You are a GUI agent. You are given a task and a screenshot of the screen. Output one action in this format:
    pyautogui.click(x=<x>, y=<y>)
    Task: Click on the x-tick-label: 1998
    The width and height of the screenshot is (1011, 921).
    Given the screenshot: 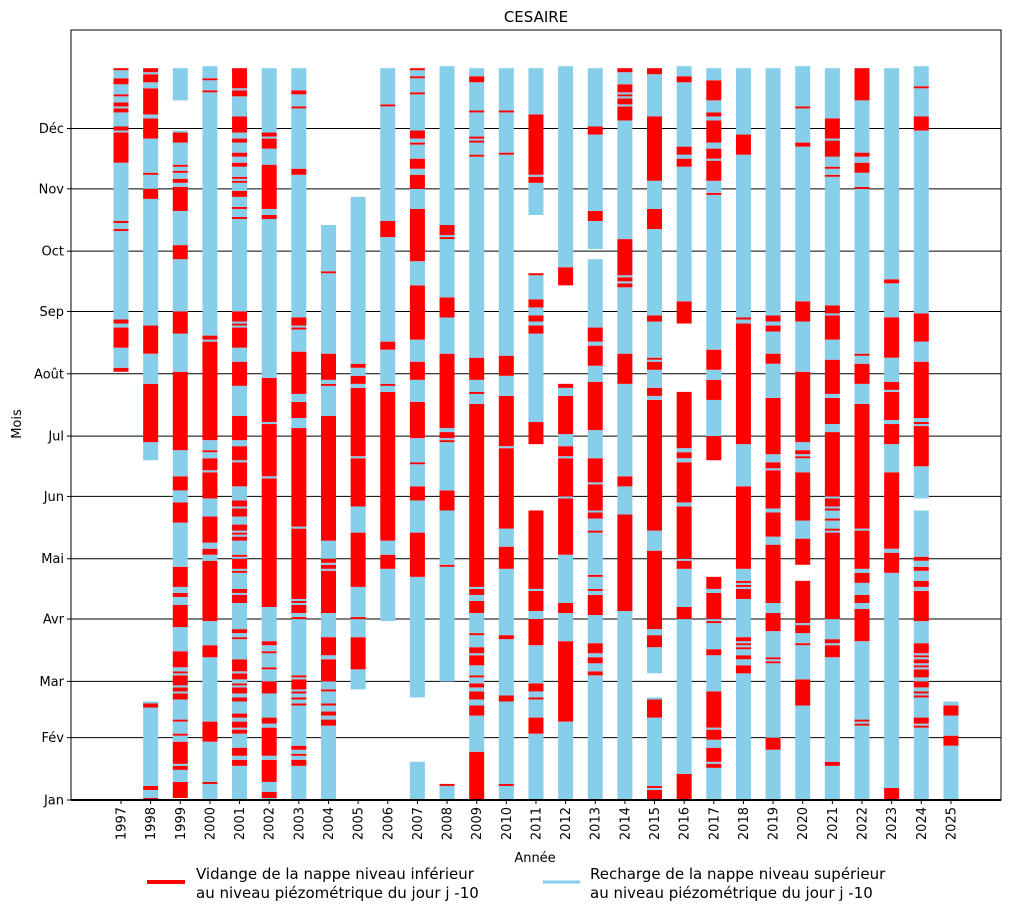 What is the action you would take?
    pyautogui.click(x=151, y=823)
    